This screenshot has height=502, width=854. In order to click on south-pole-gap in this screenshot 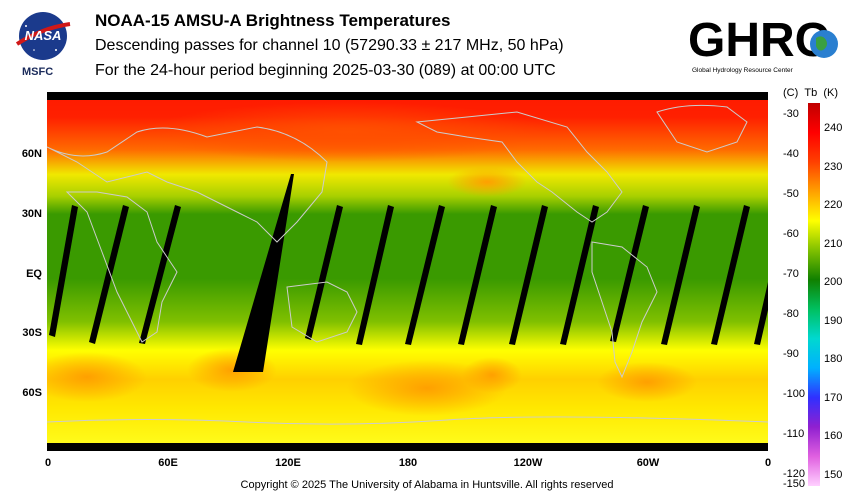, I will do `click(407, 447)`.